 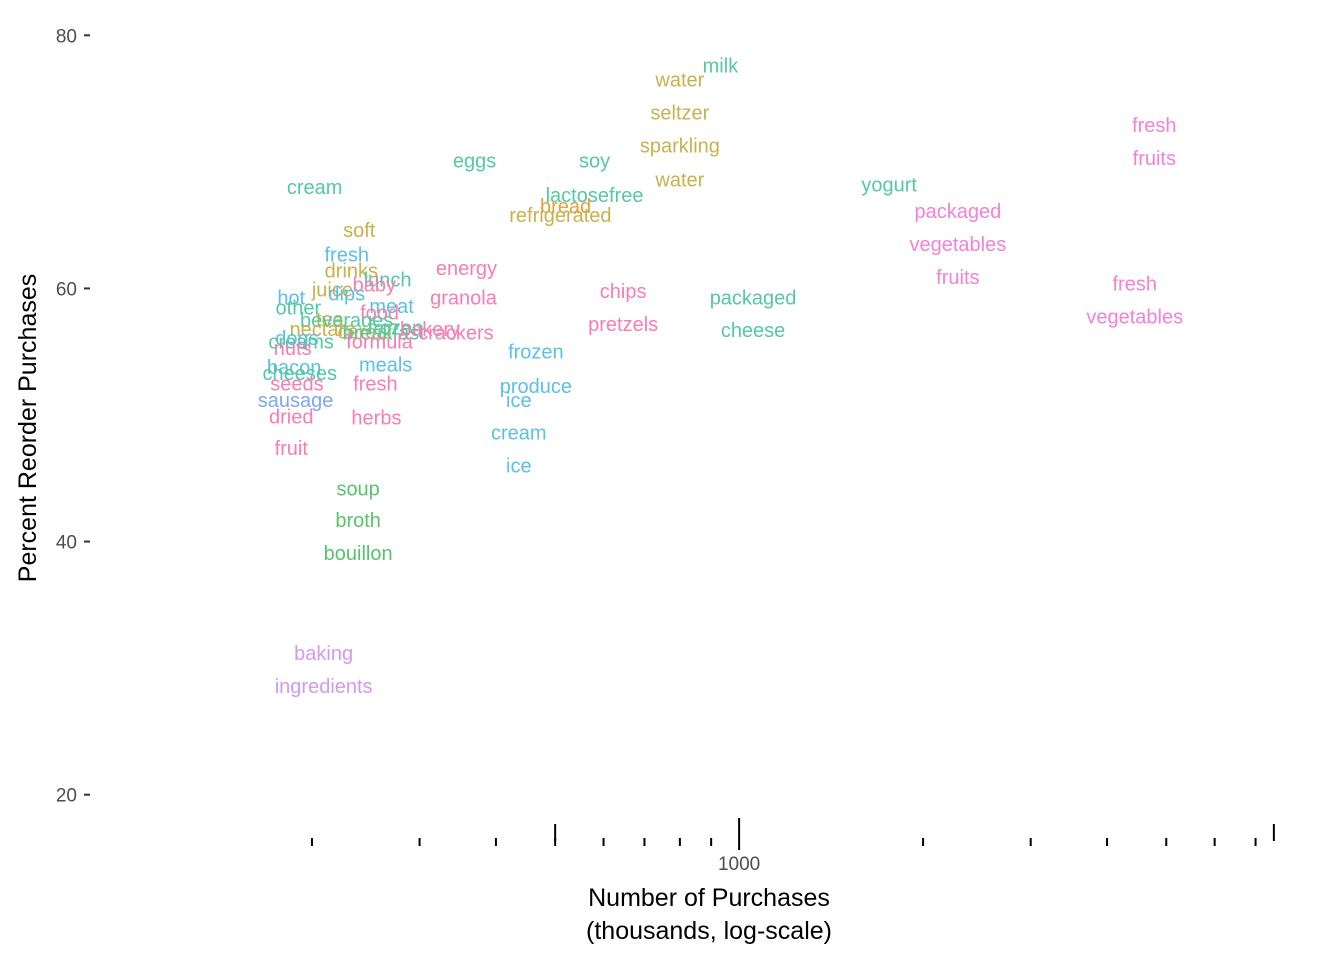 I want to click on point-label-meals: meals, so click(x=385, y=365).